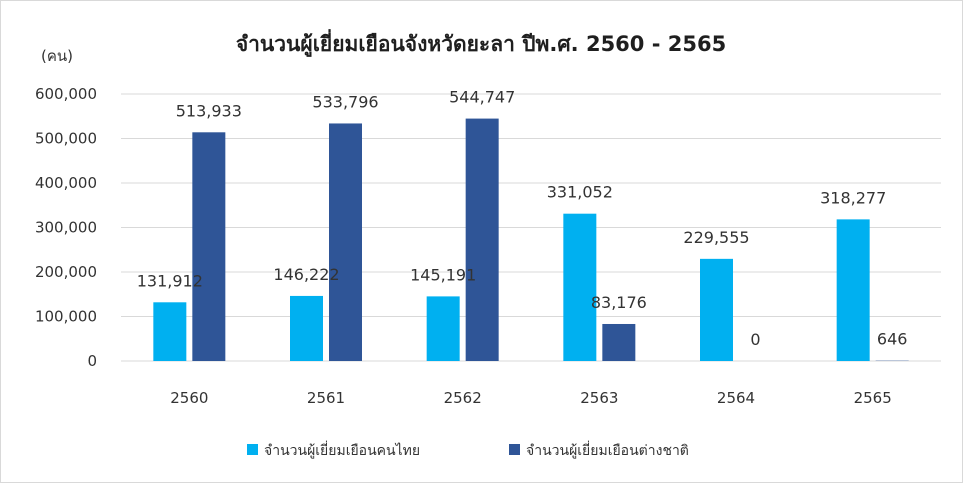 Image resolution: width=963 pixels, height=483 pixels. What do you see at coordinates (66, 183) in the screenshot?
I see `y-tick-label: 400,000` at bounding box center [66, 183].